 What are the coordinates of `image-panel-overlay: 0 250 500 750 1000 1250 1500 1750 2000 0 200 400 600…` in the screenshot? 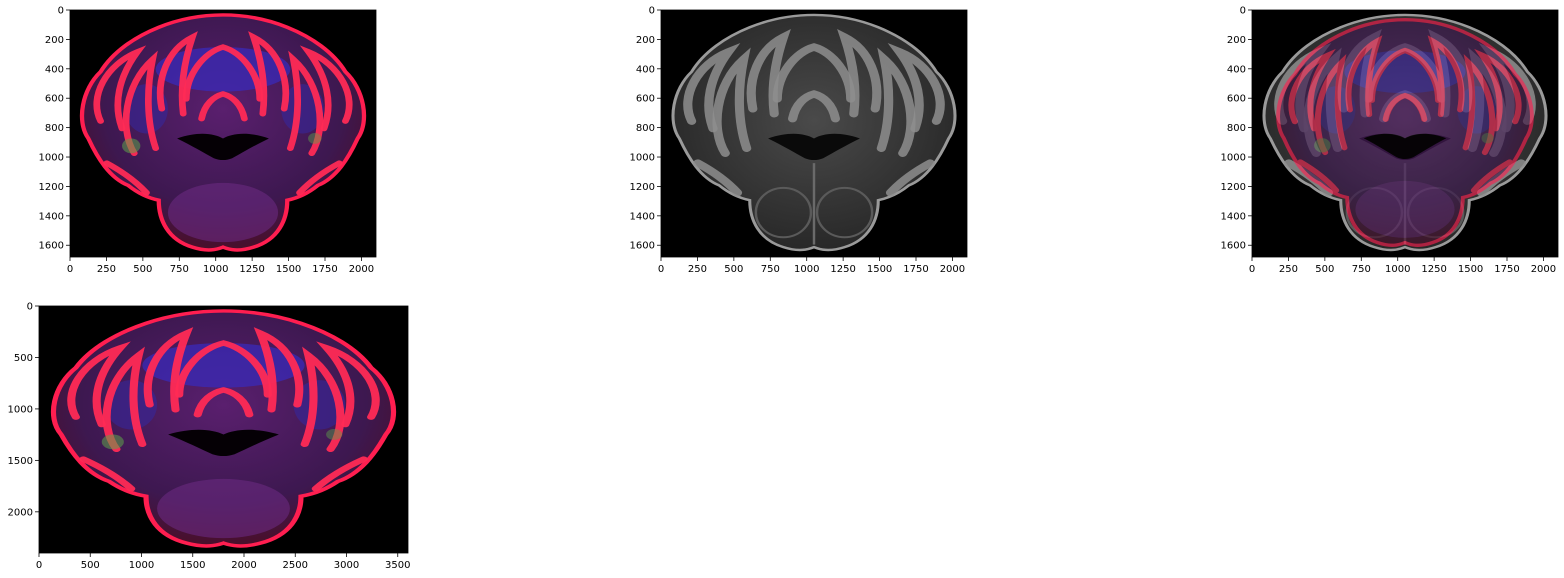 It's located at (1390, 140).